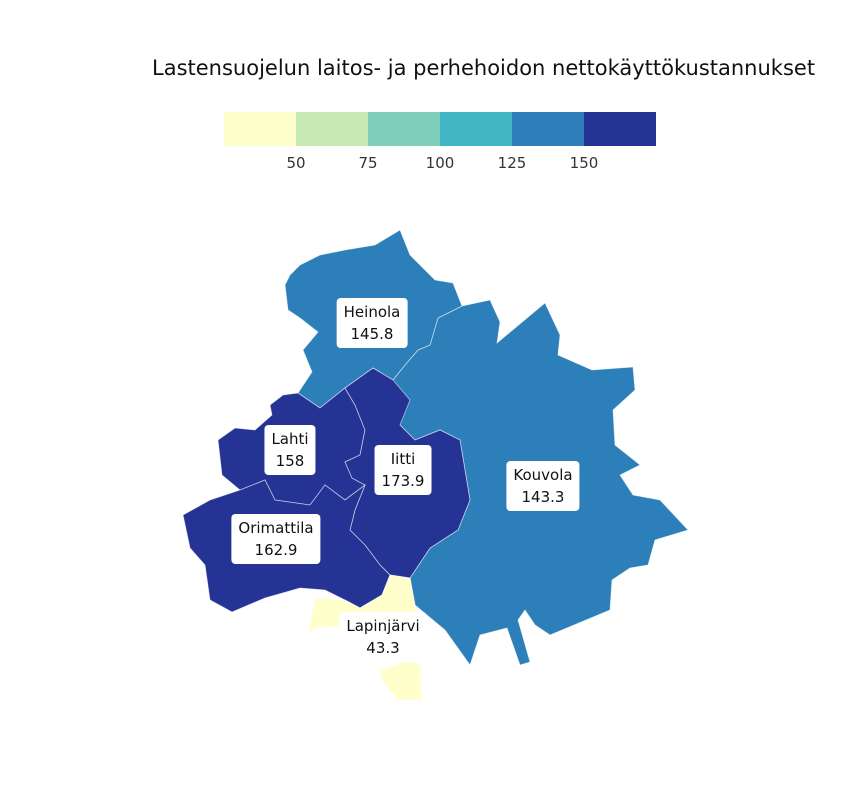  Describe the element at coordinates (368, 163) in the screenshot. I see `legend-tick: 75` at that location.